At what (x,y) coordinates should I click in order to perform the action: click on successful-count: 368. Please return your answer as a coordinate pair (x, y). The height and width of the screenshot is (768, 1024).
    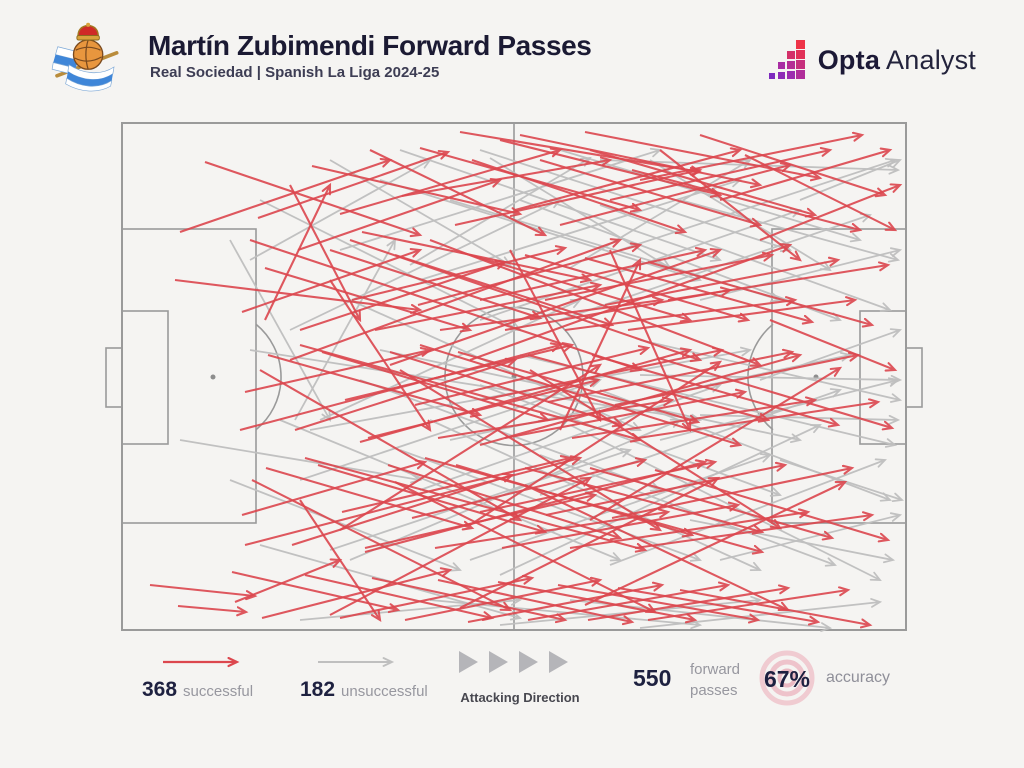
    Looking at the image, I should click on (160, 689).